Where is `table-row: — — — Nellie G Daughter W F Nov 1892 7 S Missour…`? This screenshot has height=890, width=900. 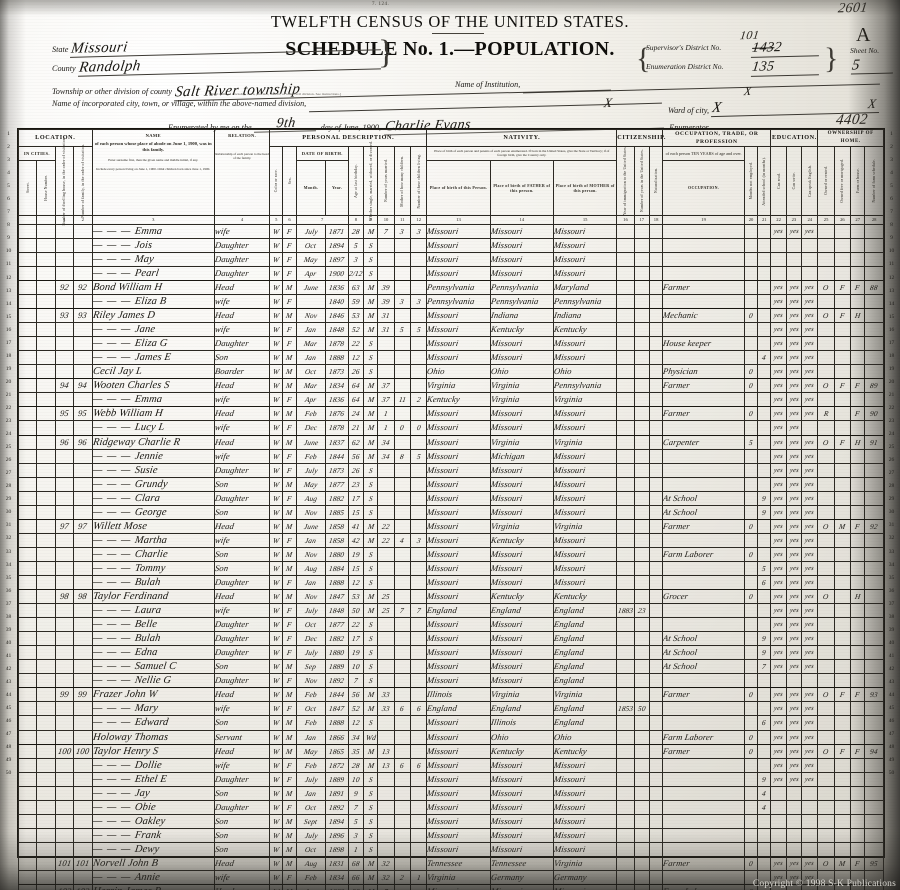
table-row: — — — Nellie G Daughter W F Nov 1892 7 S Missour… is located at coordinates (450, 681).